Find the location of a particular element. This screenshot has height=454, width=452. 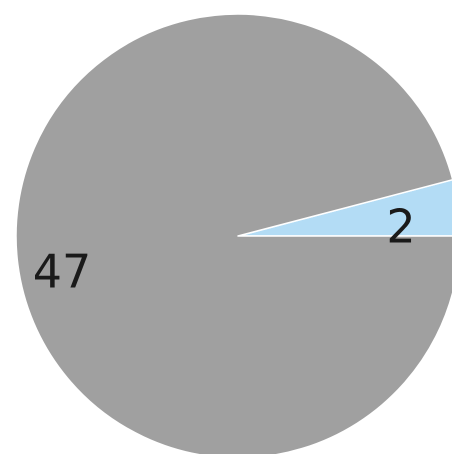

pie-slice-label-2: 2 is located at coordinates (400, 227).